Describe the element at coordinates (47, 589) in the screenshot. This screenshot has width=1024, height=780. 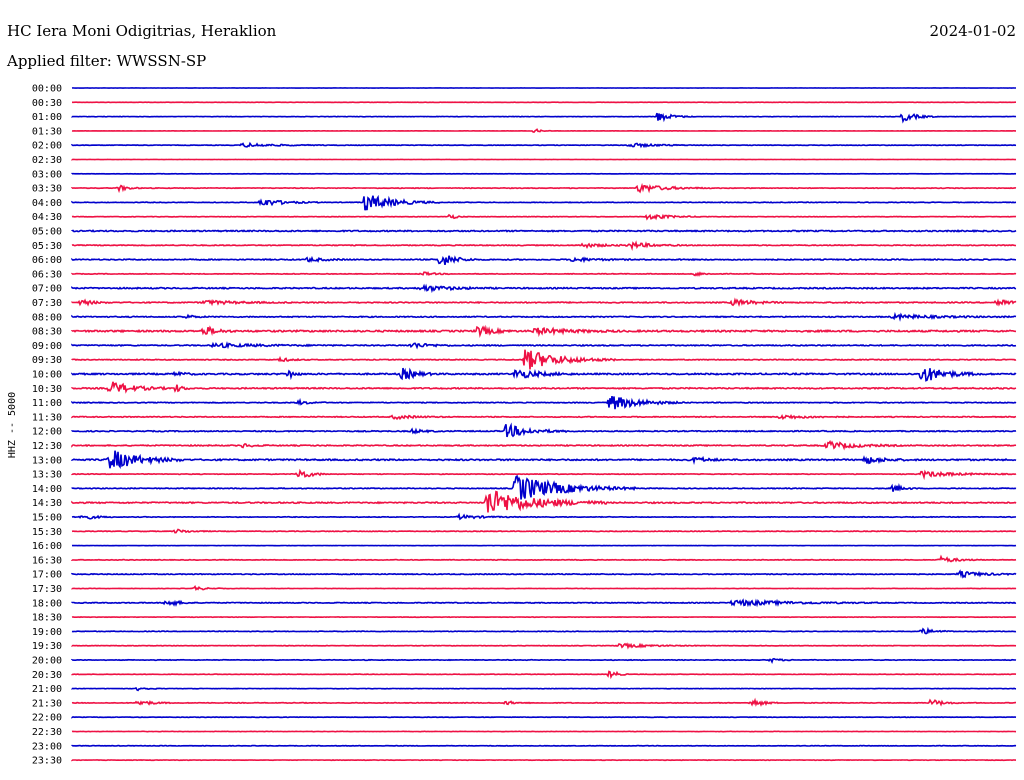
I see `time-tick-label: 17:30` at that location.